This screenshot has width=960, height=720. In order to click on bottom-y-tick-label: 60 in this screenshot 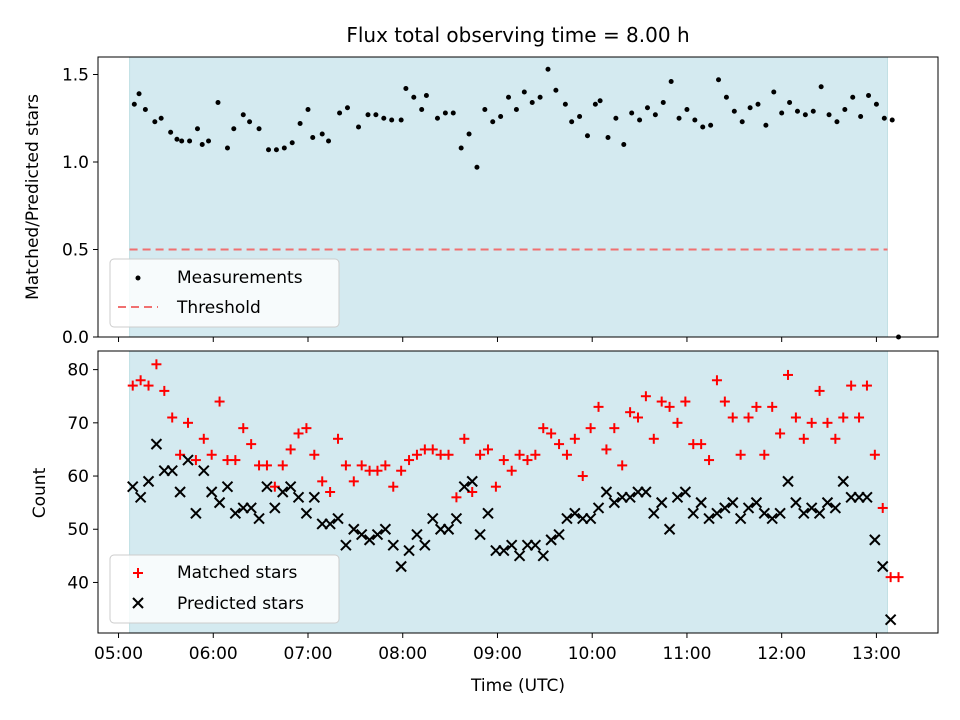, I will do `click(78, 477)`.